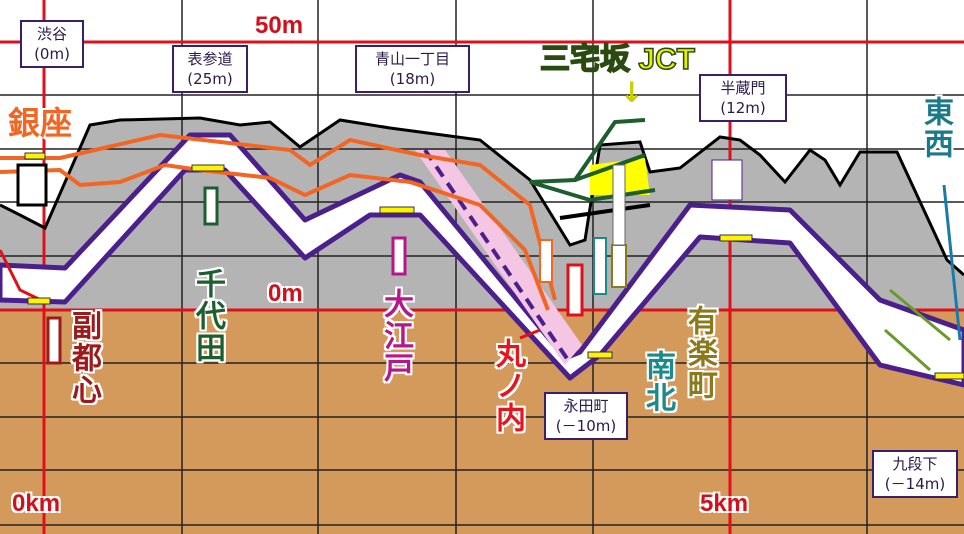  I want to click on station-name: 青山一丁目, so click(412, 59).